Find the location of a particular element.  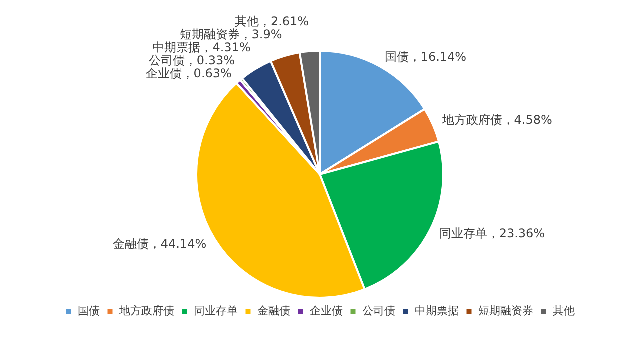

data-label: 地方政府债，4.58% is located at coordinates (496, 120).